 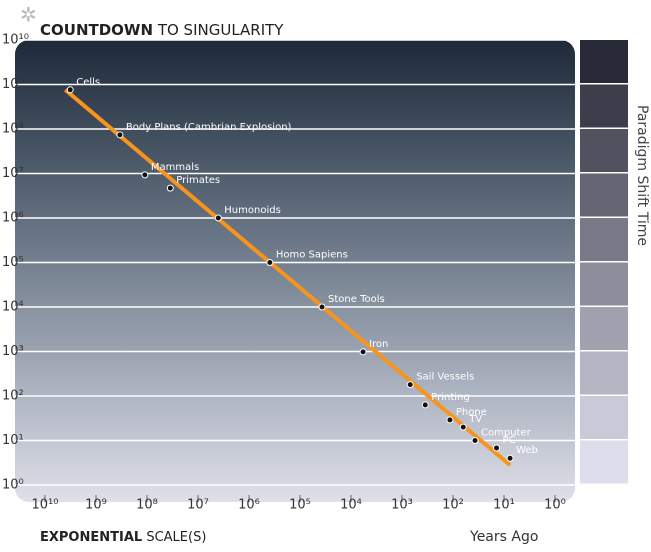 I want to click on event-label: TV, so click(x=475, y=419).